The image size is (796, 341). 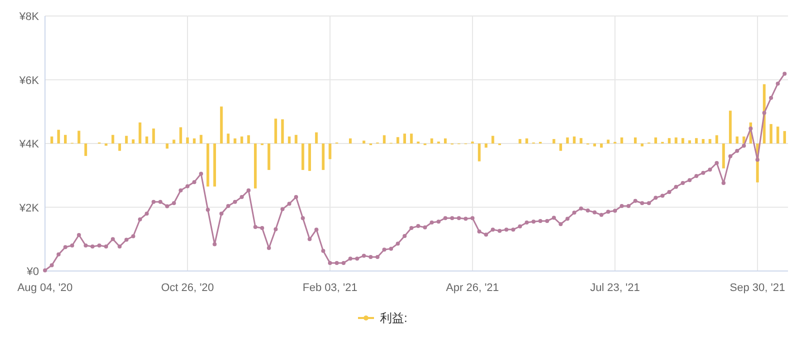 I want to click on x-tick-label: Jul 23, '21, so click(x=615, y=288).